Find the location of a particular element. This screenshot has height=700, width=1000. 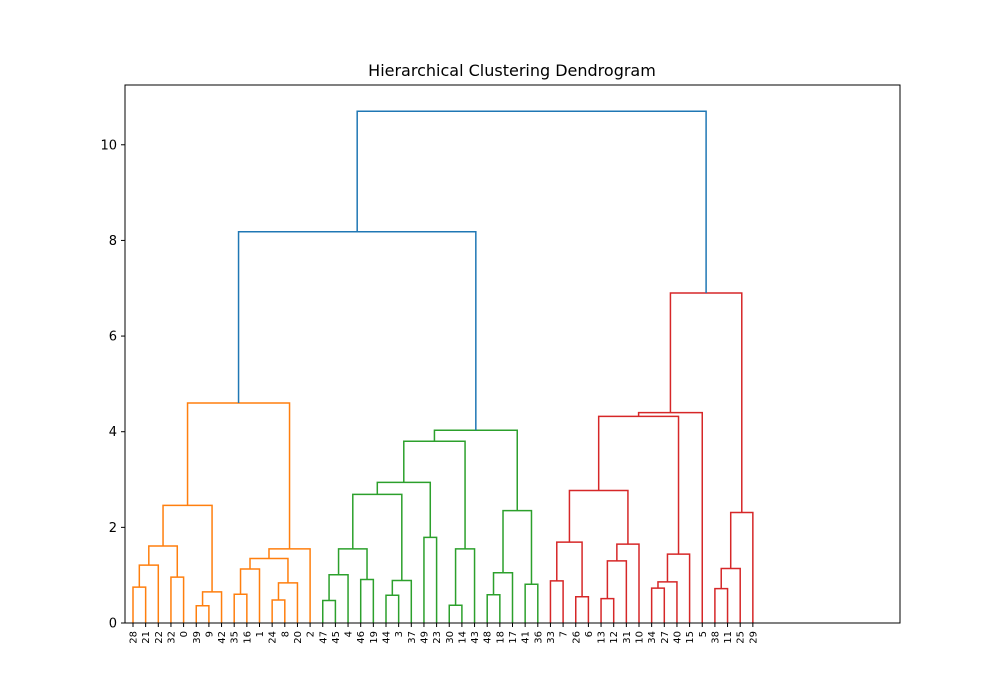

x-tick-label: 32 is located at coordinates (171, 637).